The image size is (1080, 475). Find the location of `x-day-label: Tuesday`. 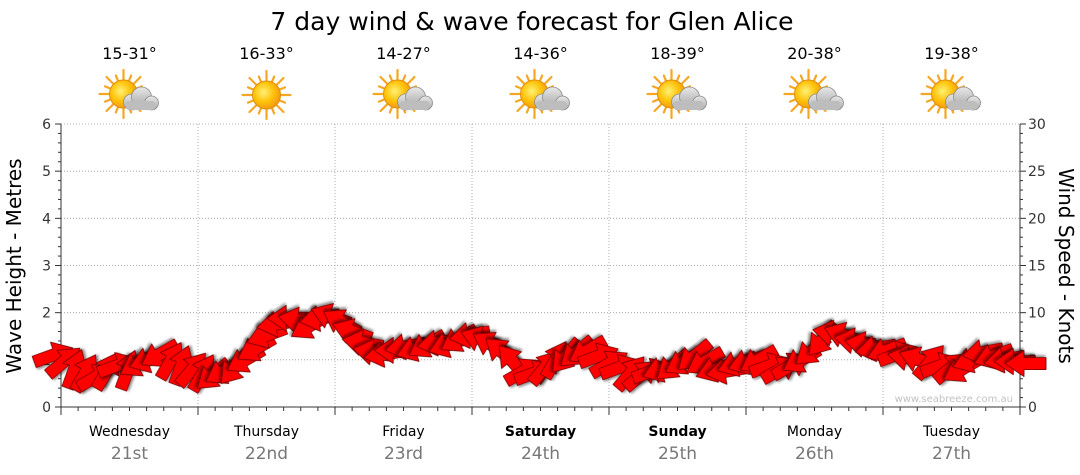

x-day-label: Tuesday is located at coordinates (951, 432).